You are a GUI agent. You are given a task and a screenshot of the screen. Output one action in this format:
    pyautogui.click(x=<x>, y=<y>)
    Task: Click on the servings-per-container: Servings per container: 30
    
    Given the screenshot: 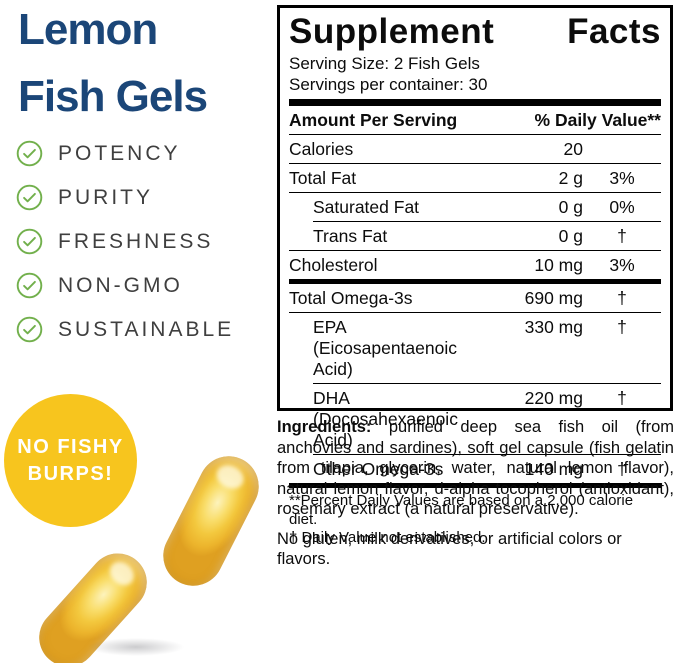 What is the action you would take?
    pyautogui.click(x=388, y=84)
    